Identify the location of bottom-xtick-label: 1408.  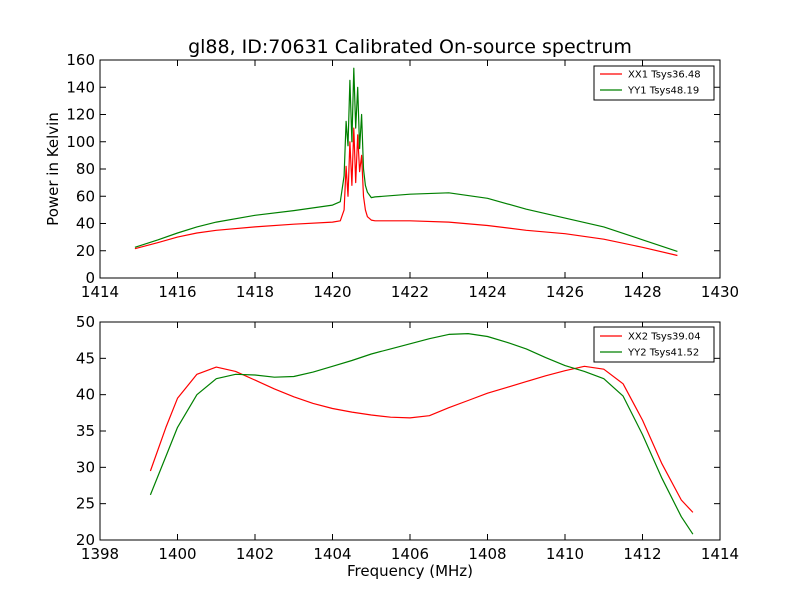
(487, 554).